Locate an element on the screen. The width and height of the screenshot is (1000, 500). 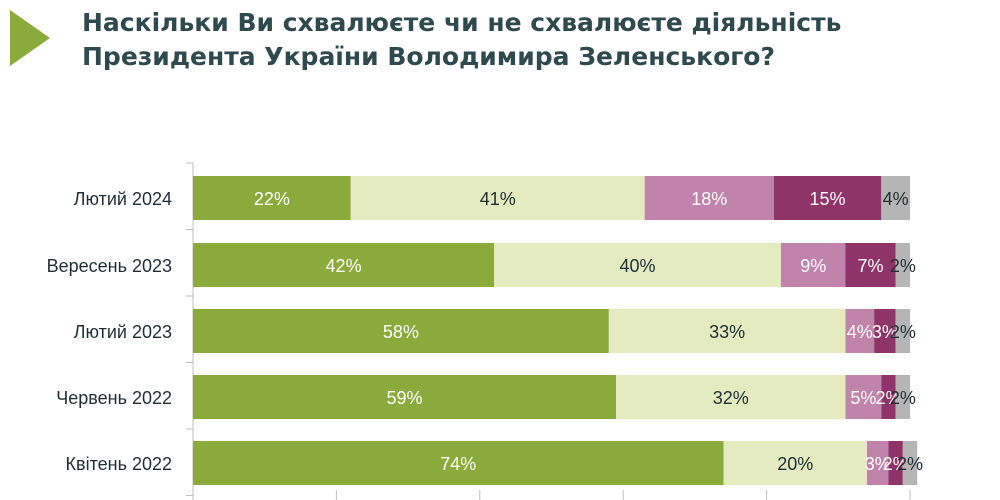
arrow-icon is located at coordinates (30, 38).